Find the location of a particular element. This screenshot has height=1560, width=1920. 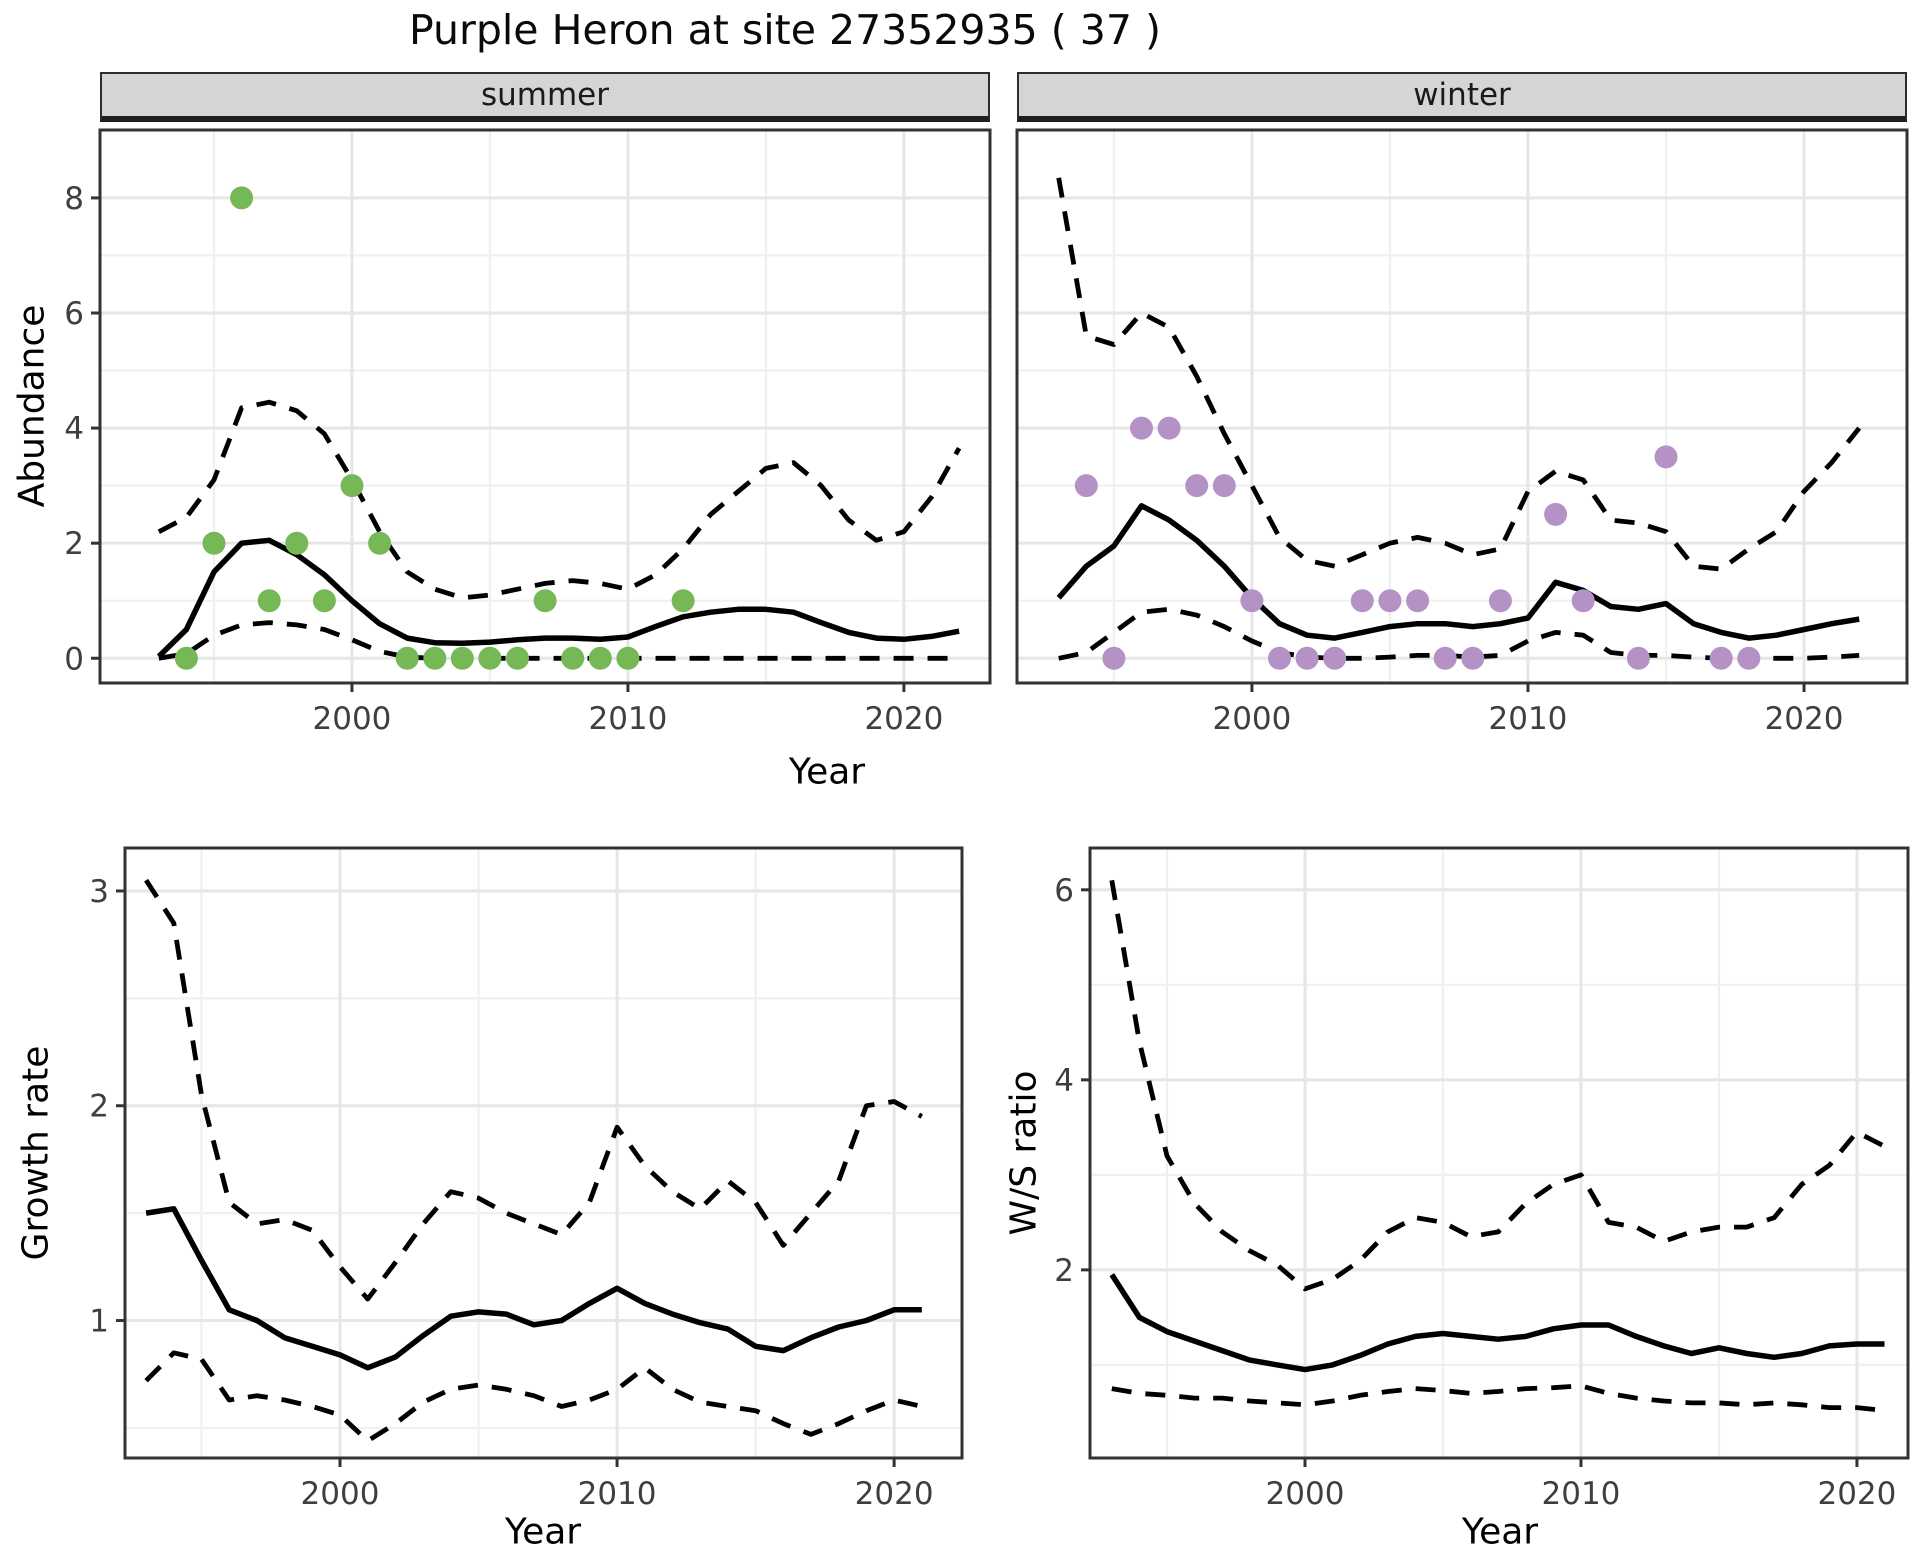

y-axis-title-growth-rate: Growth rate is located at coordinates (36, 1153).